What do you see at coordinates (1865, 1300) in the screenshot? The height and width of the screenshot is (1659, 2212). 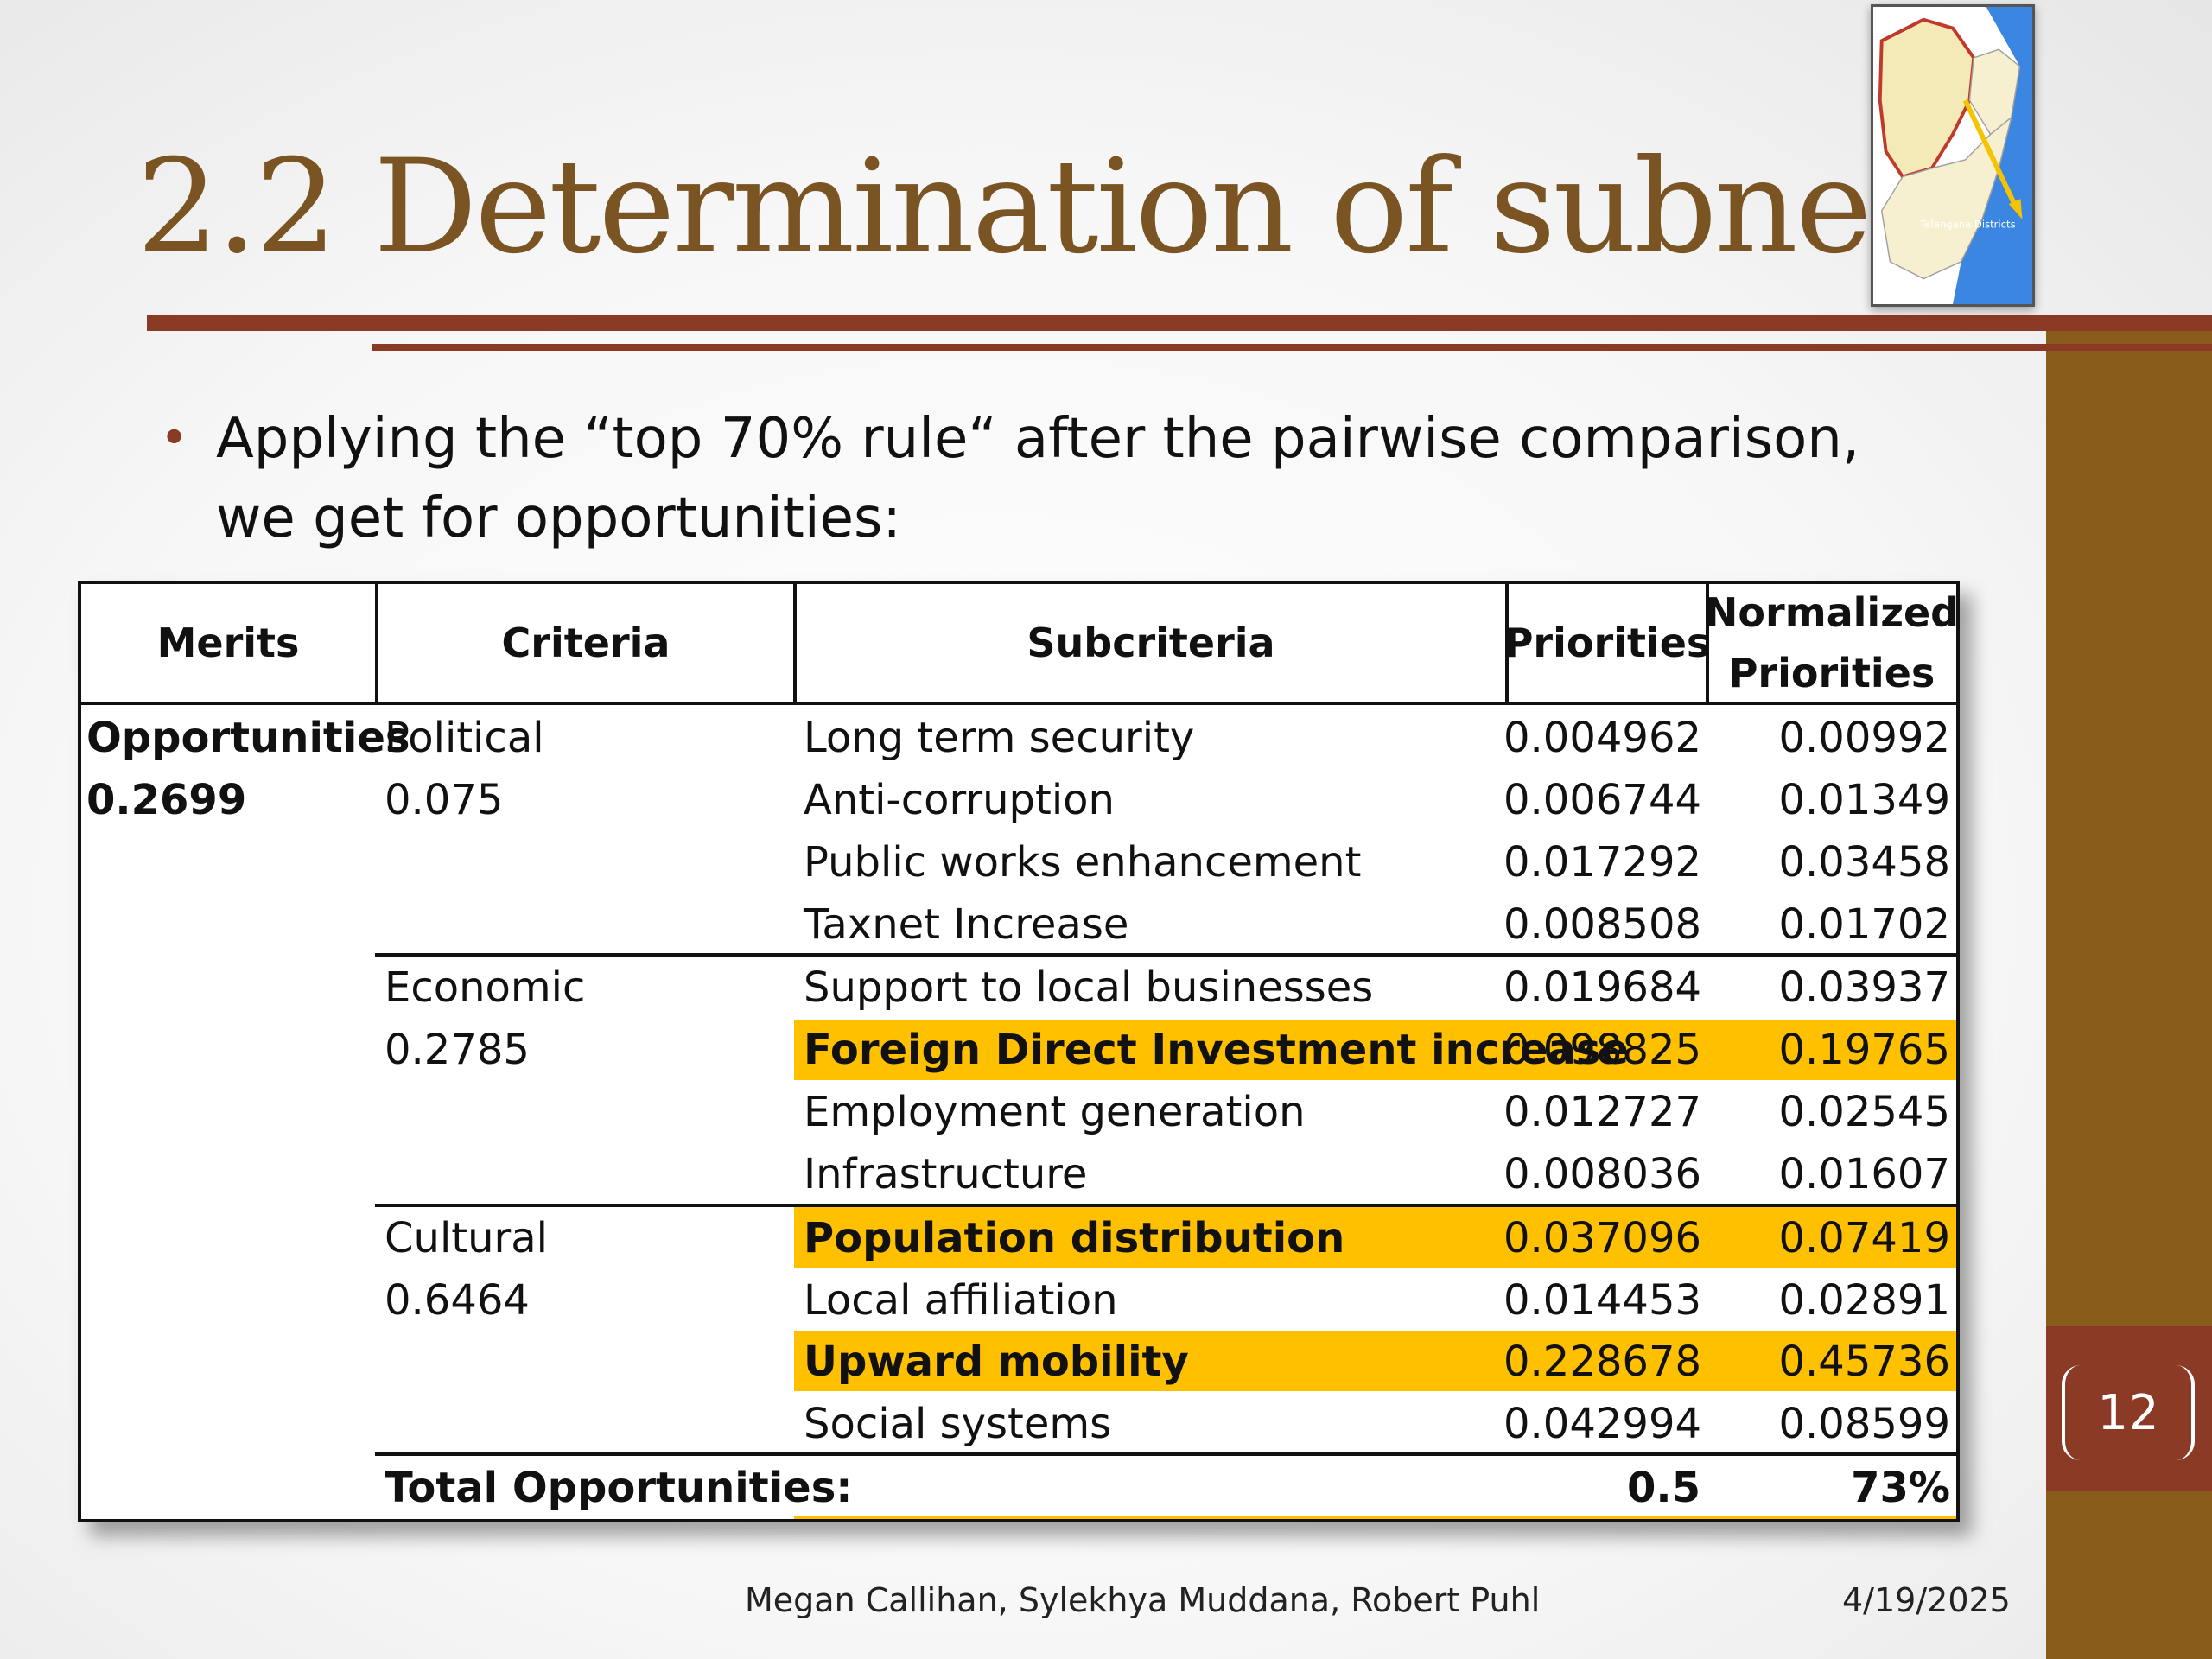 I see `row-10-normalized: 0.02891` at bounding box center [1865, 1300].